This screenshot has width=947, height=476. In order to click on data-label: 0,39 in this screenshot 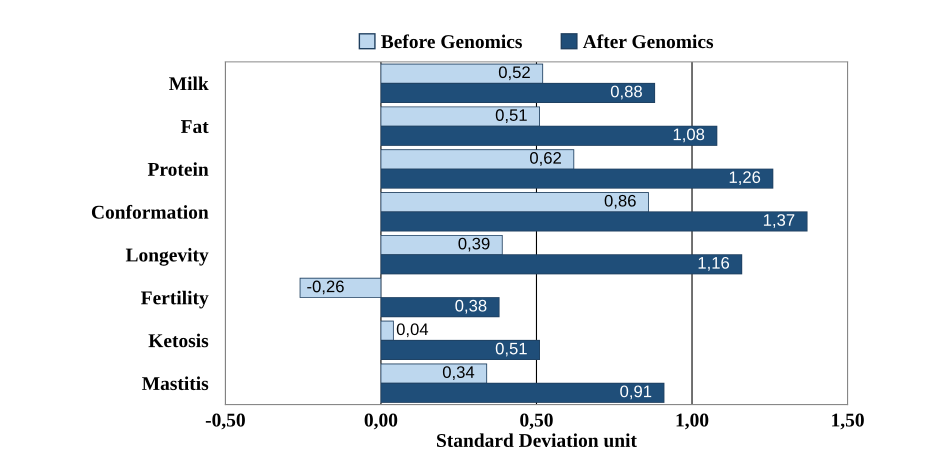, I will do `click(474, 245)`.